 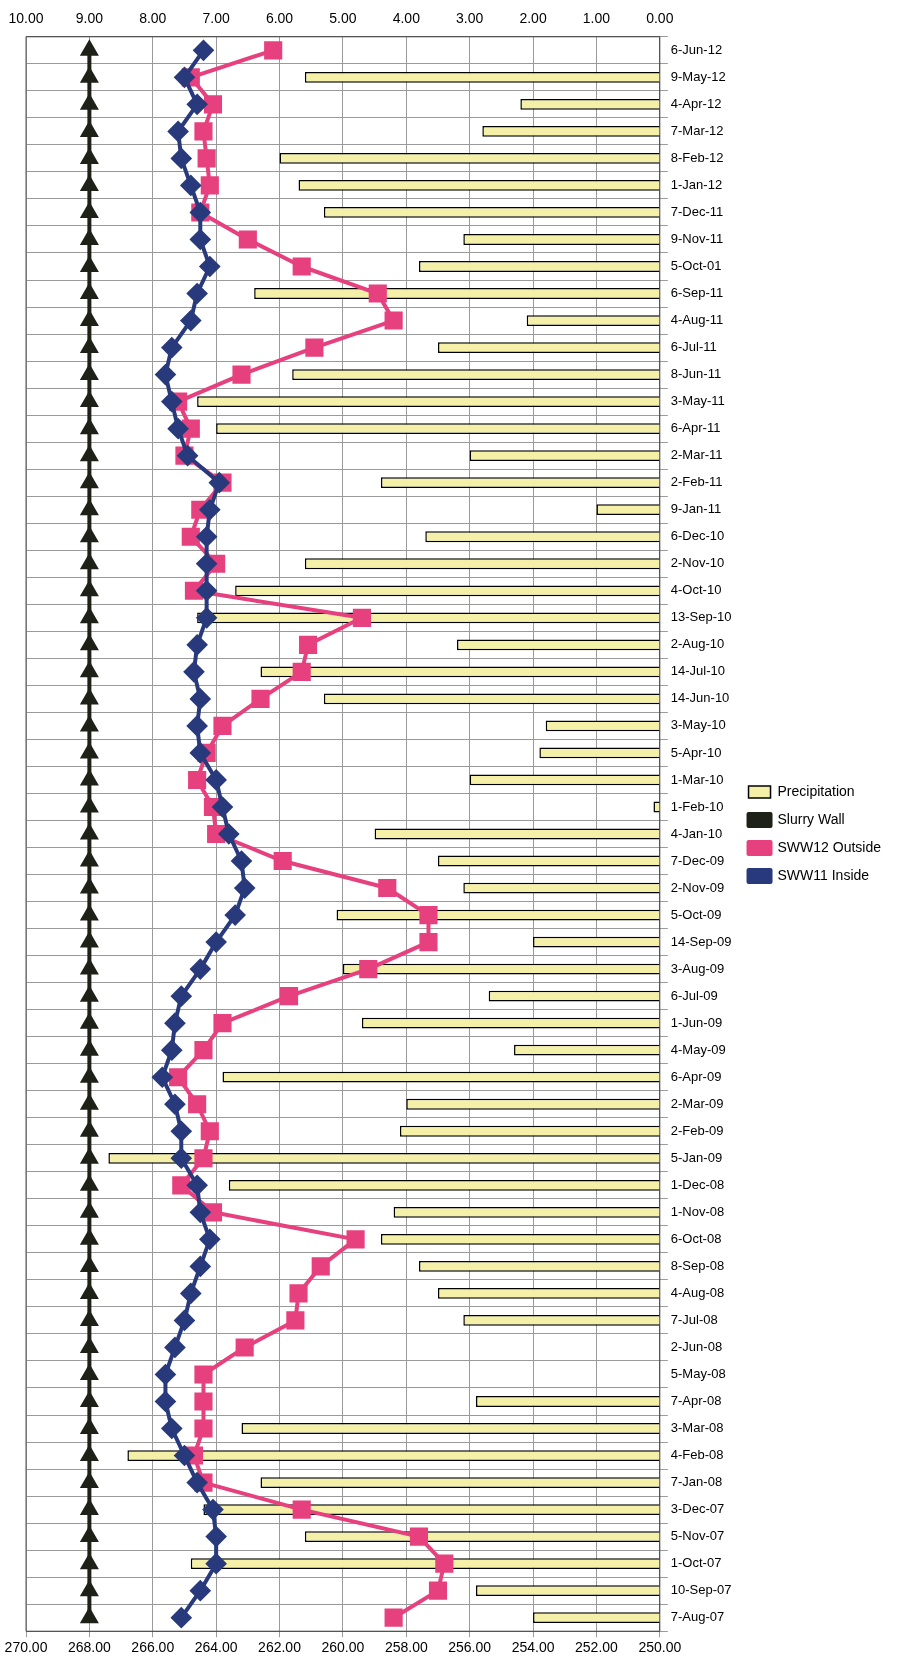 I want to click on x2-tick-label: 9.00, so click(x=89, y=18).